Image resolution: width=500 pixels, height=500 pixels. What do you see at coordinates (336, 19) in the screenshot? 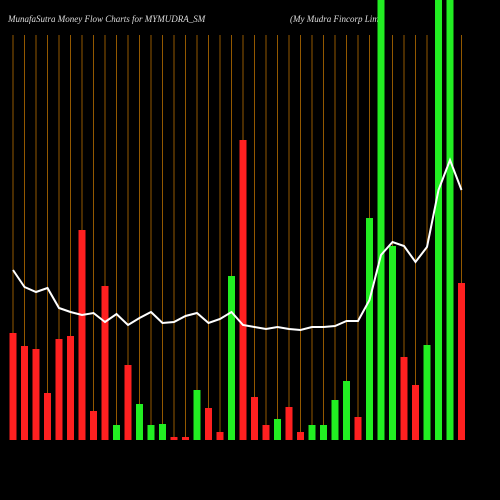
I see `chart-subtitle: (My Mudra Fincorp Limi` at bounding box center [336, 19].